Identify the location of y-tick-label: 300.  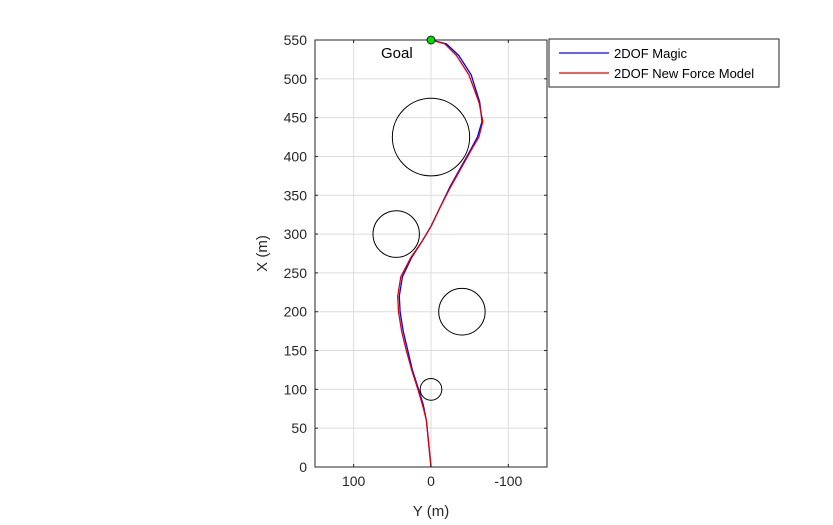
(296, 234).